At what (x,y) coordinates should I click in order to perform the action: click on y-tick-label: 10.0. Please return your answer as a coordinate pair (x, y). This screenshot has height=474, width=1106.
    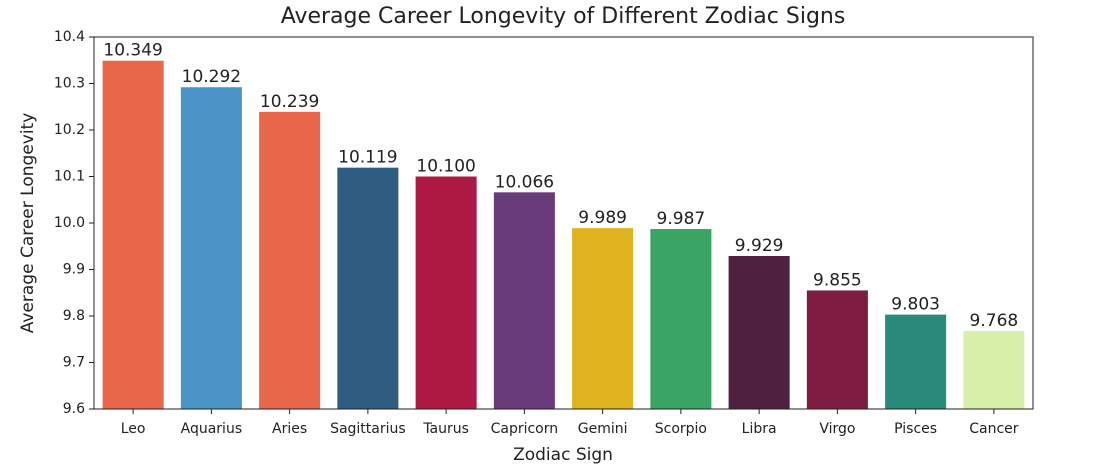
    Looking at the image, I should click on (69, 223).